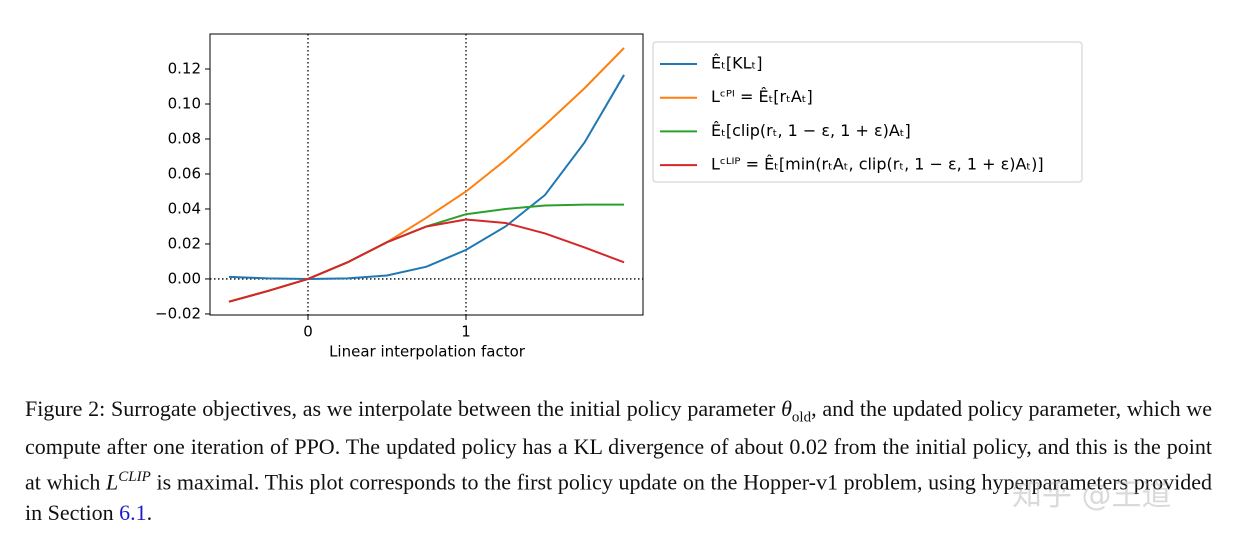 This screenshot has width=1240, height=538. What do you see at coordinates (736, 63) in the screenshot?
I see `legend-label: Êₜ[KLₜ]` at bounding box center [736, 63].